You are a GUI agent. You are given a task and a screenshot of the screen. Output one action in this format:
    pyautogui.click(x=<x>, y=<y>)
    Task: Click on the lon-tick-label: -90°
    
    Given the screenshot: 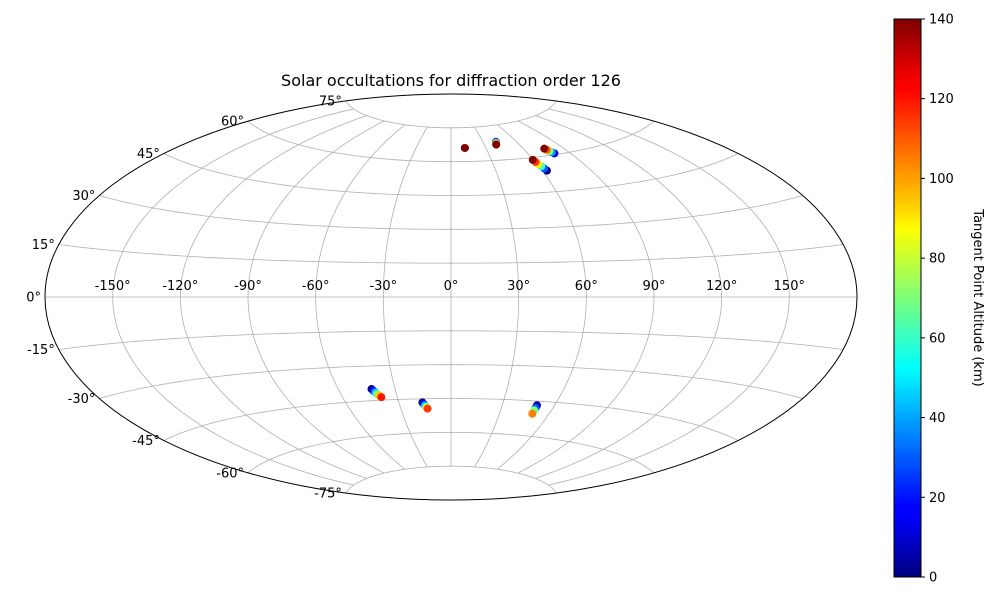 What is the action you would take?
    pyautogui.click(x=248, y=286)
    